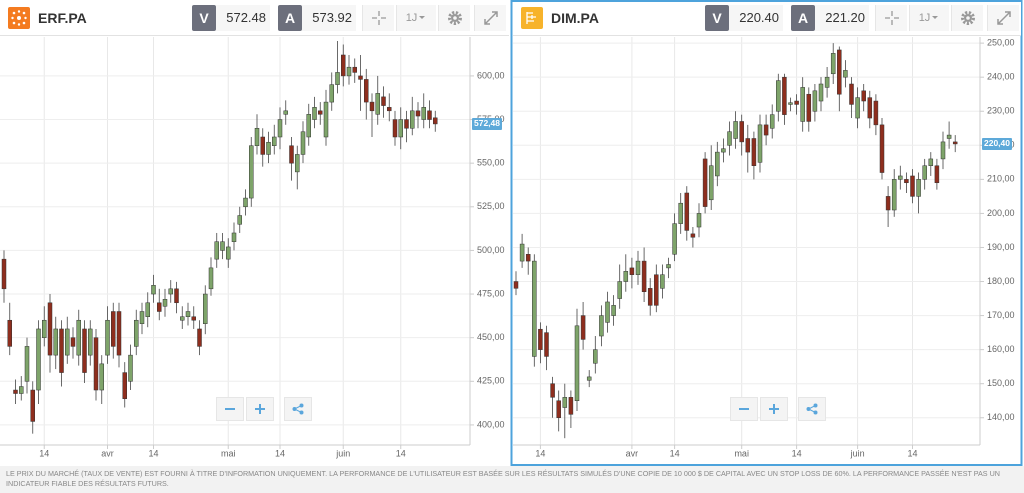 This screenshot has width=1024, height=493. I want to click on panel-header: DIM.PA V 220.40 A 221.20 1J, so click(767, 19).